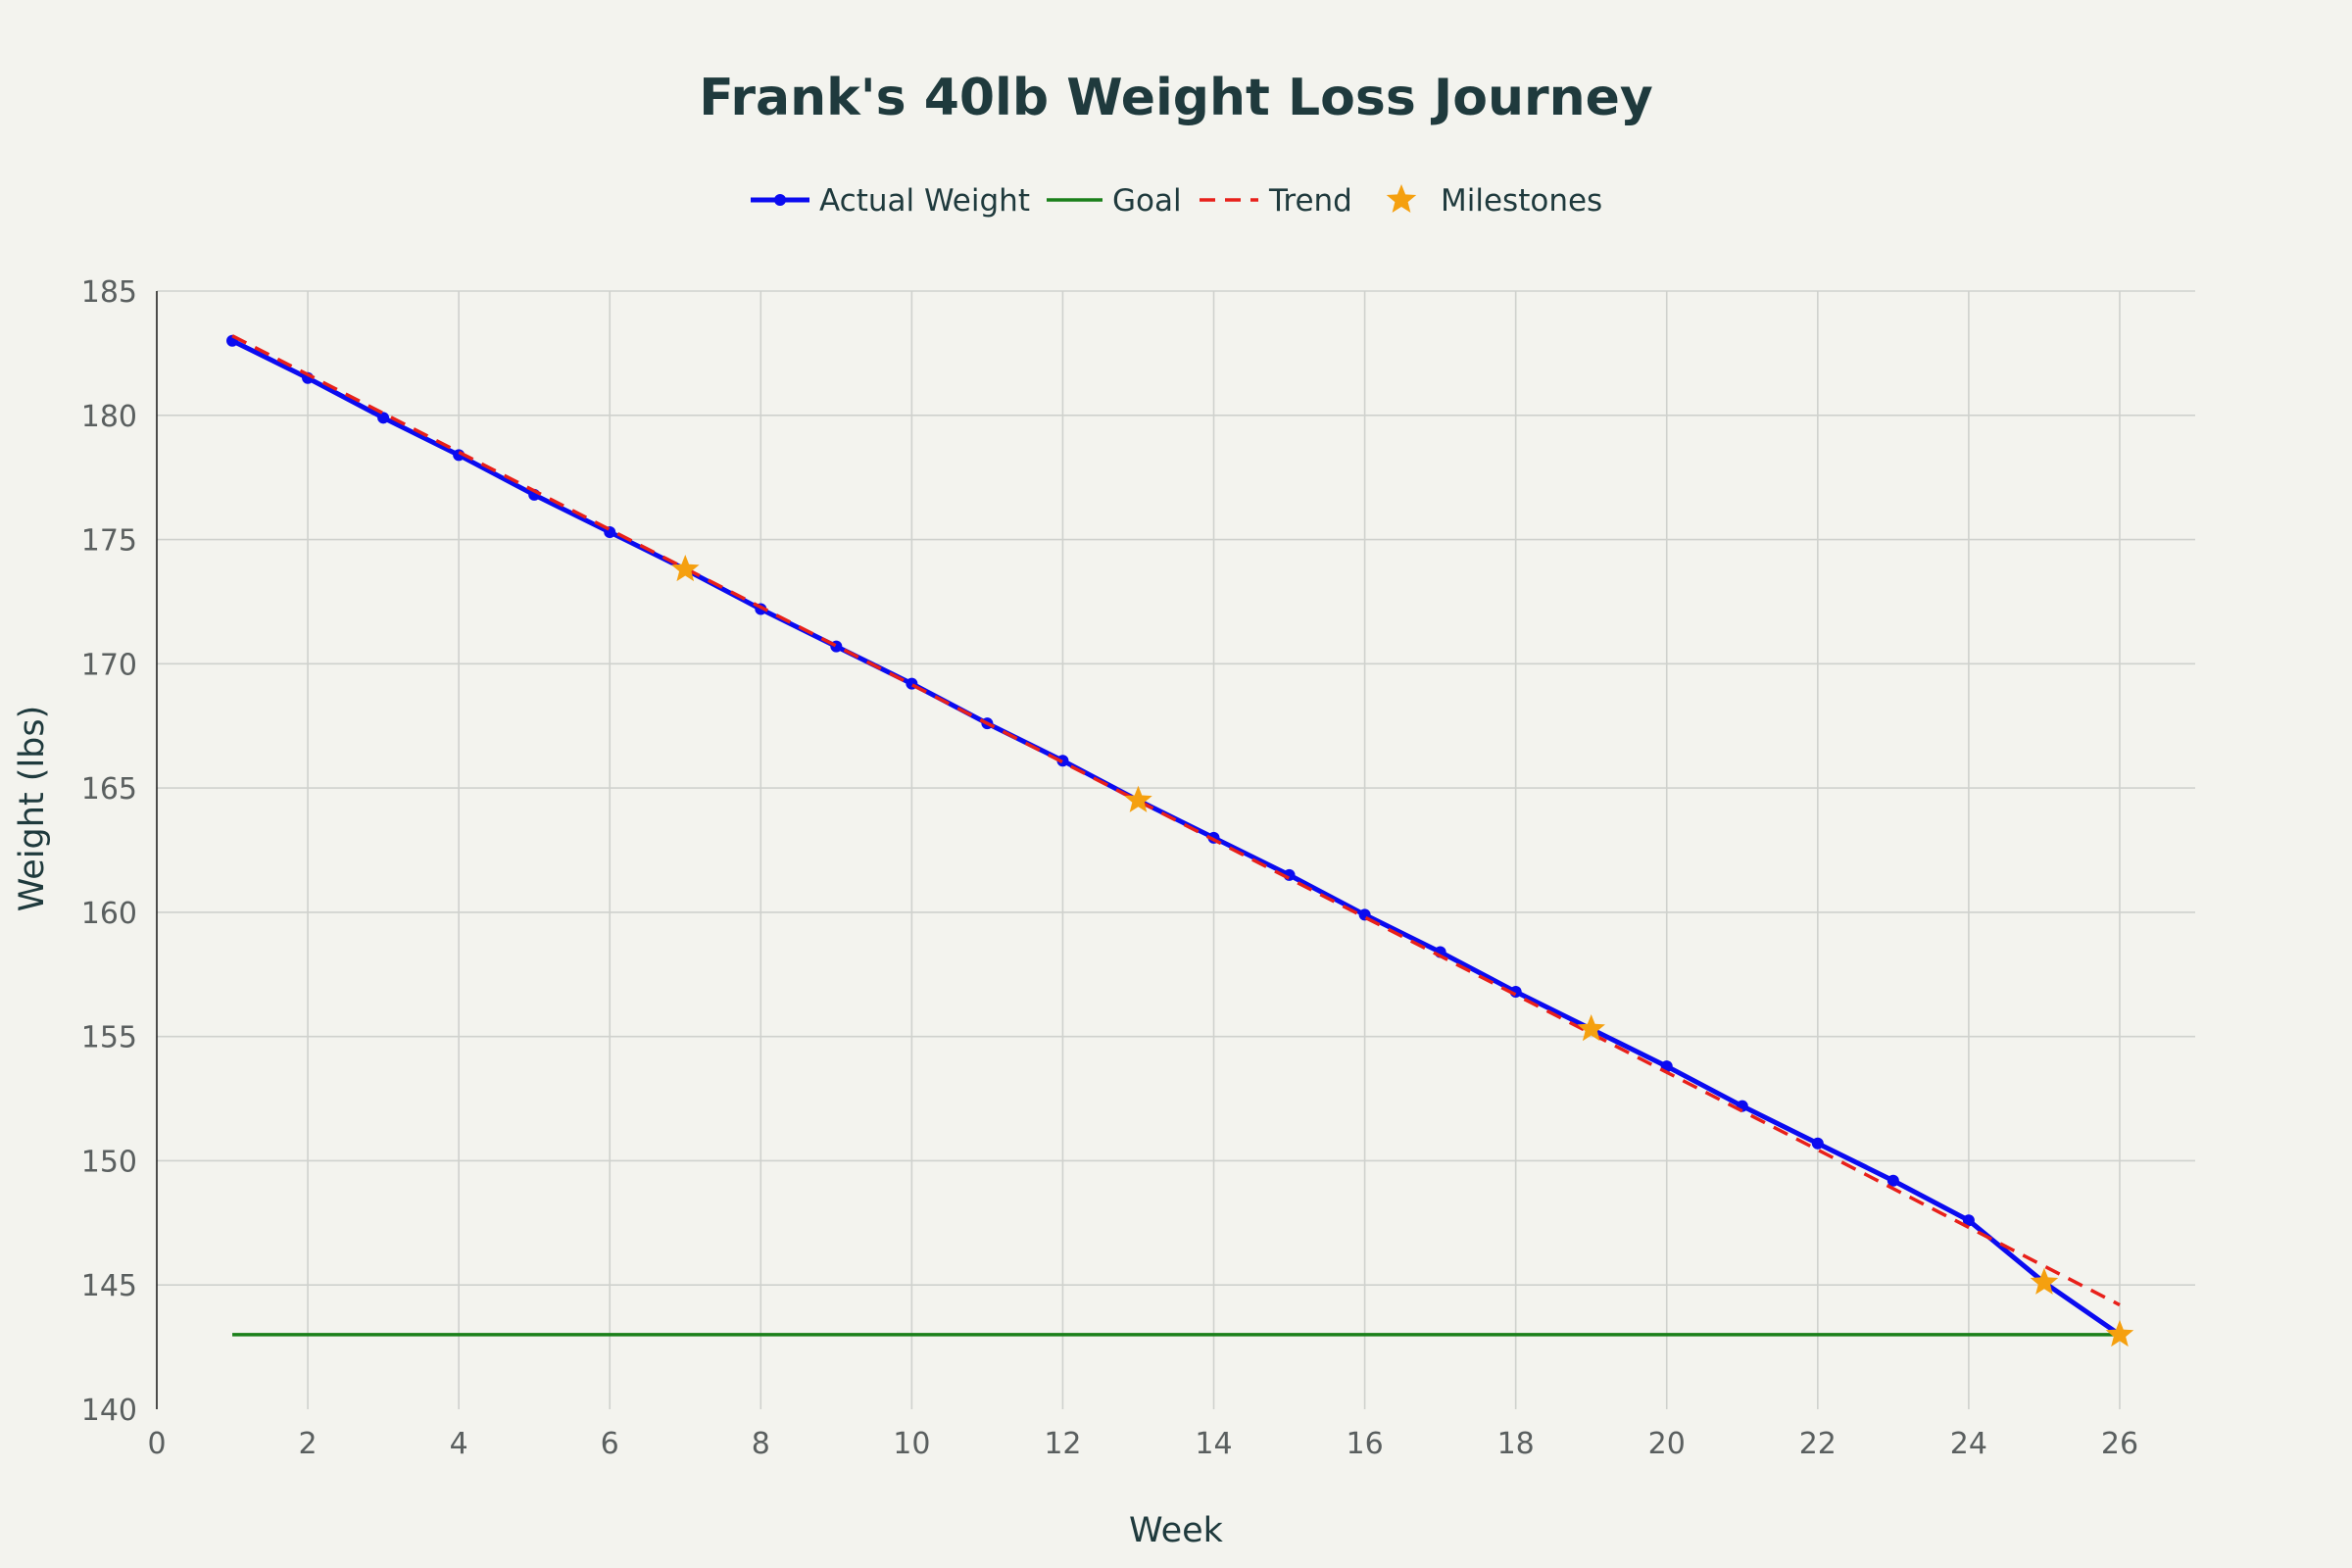  What do you see at coordinates (109, 914) in the screenshot?
I see `y-tick-label: 160` at bounding box center [109, 914].